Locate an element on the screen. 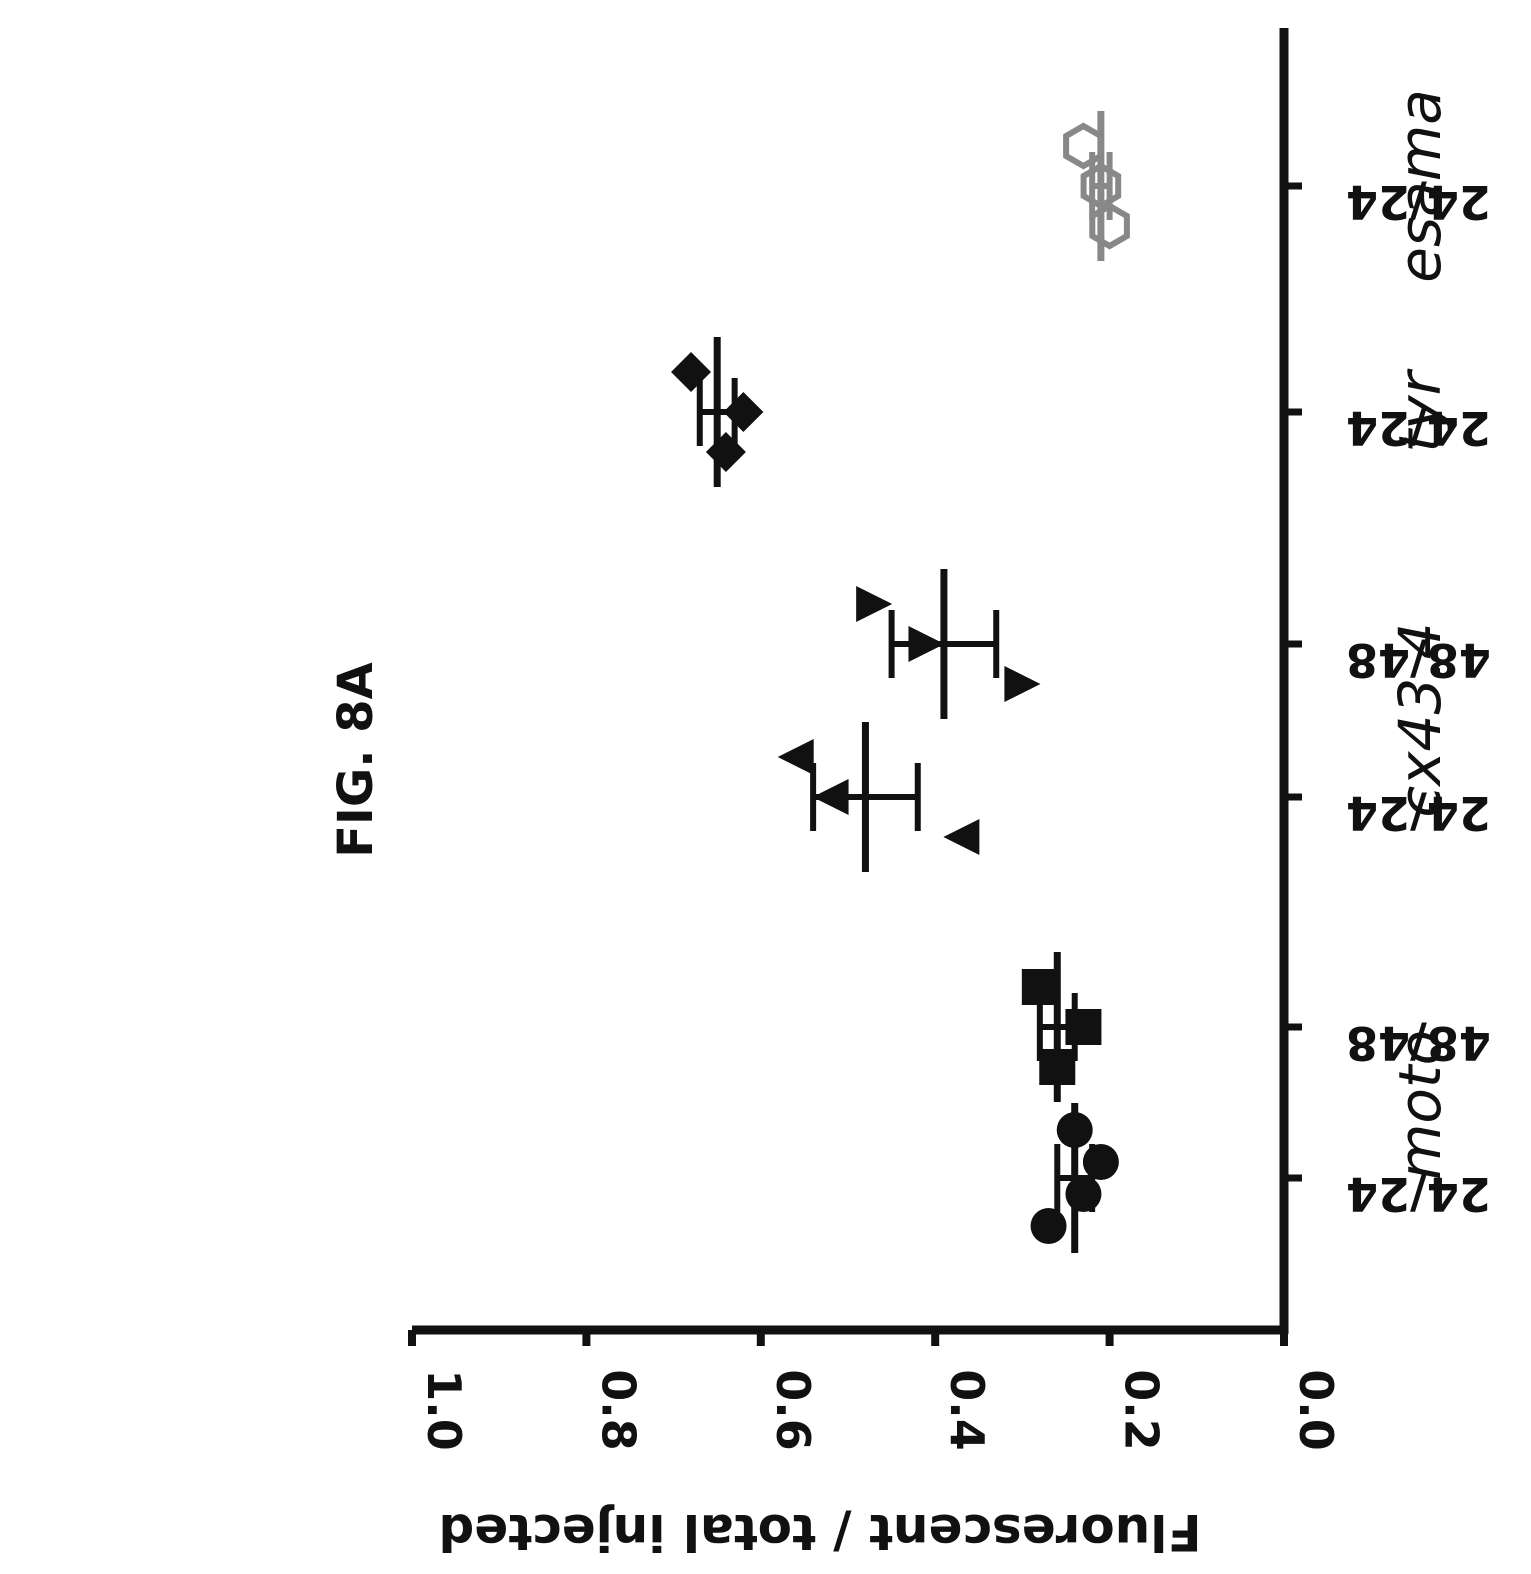 The image size is (1531, 1574). category-labels: 24/24 48/48 24/24 48/48 24/24 24/24 is located at coordinates (1418, 698).